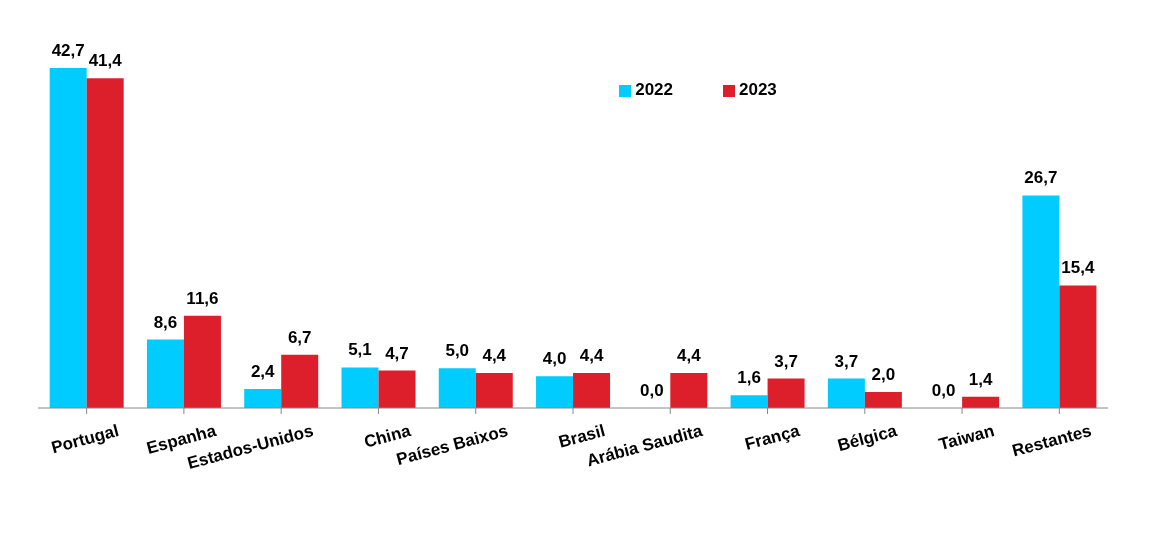 Image resolution: width=1153 pixels, height=533 pixels. Describe the element at coordinates (360, 350) in the screenshot. I see `data-label: 5,1` at that location.